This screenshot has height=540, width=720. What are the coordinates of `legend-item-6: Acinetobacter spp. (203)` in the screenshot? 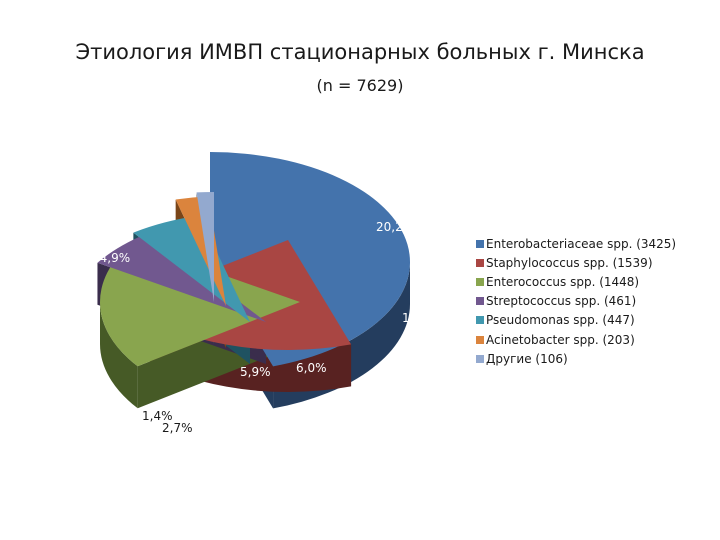 It's located at (576, 339).